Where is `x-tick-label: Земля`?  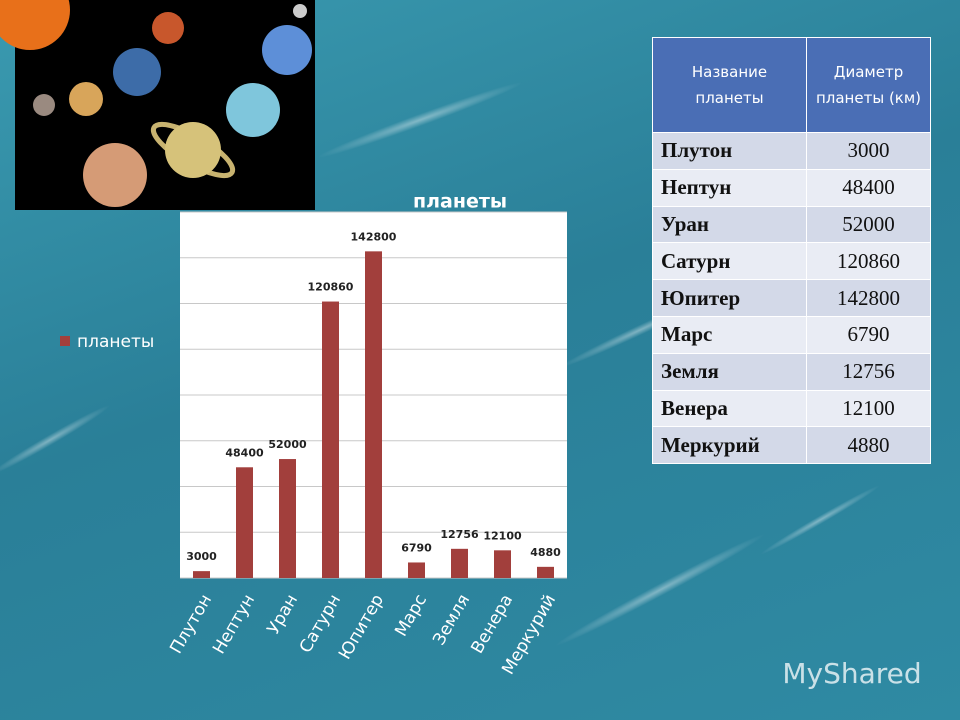 x-tick-label: Земля is located at coordinates (451, 620).